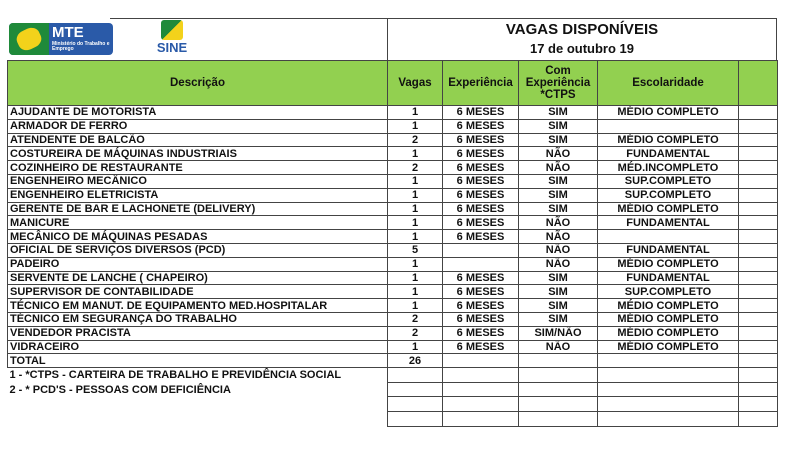 The image size is (800, 453). Describe the element at coordinates (172, 30) in the screenshot. I see `sine-mark-icon` at that location.